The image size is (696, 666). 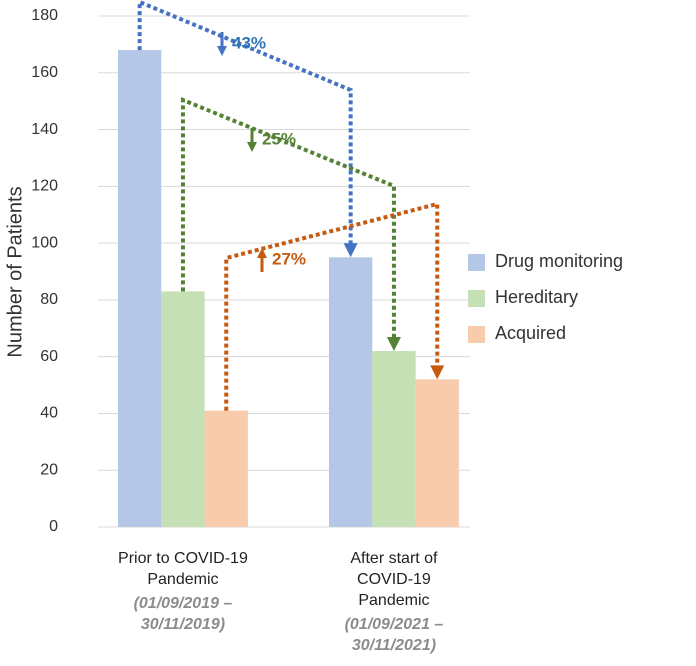 I want to click on category-period: (01/09/2021 – 30/11/2021), so click(x=394, y=635).